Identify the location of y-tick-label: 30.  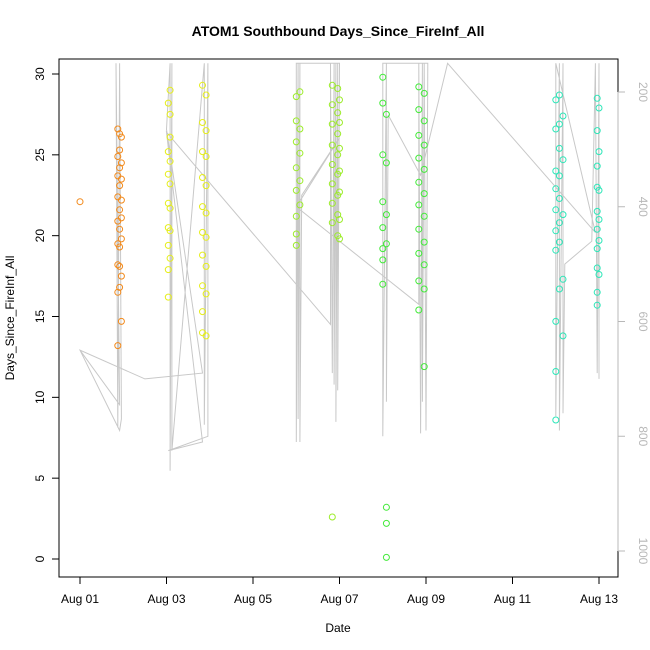
(40, 74).